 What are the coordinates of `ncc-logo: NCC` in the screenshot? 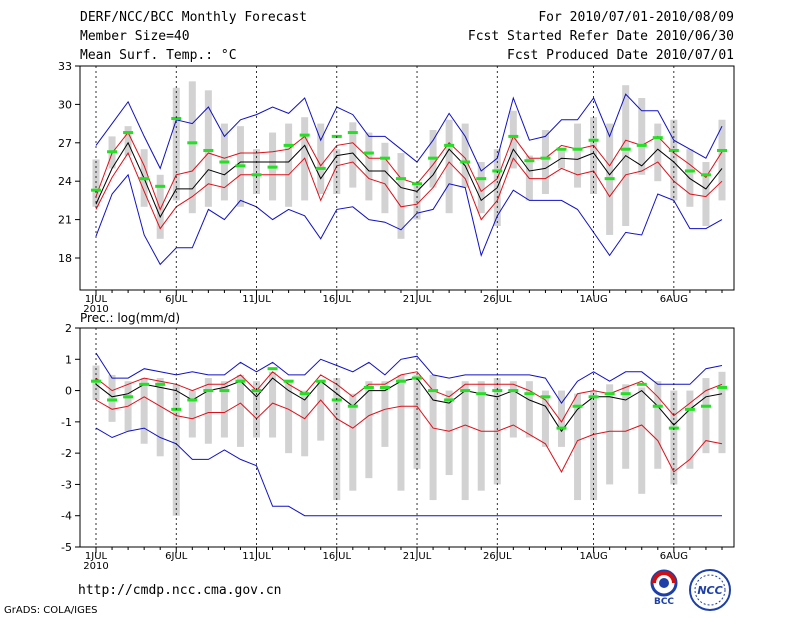 It's located at (710, 592).